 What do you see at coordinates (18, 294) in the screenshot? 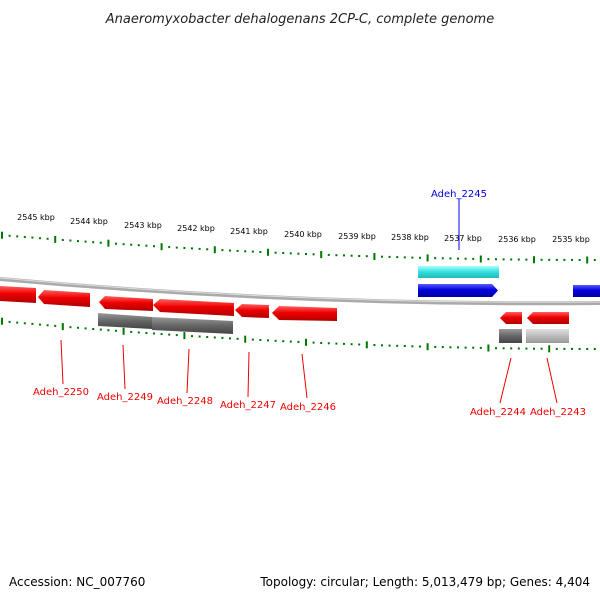
I see `gene-adeh-2250-a` at bounding box center [18, 294].